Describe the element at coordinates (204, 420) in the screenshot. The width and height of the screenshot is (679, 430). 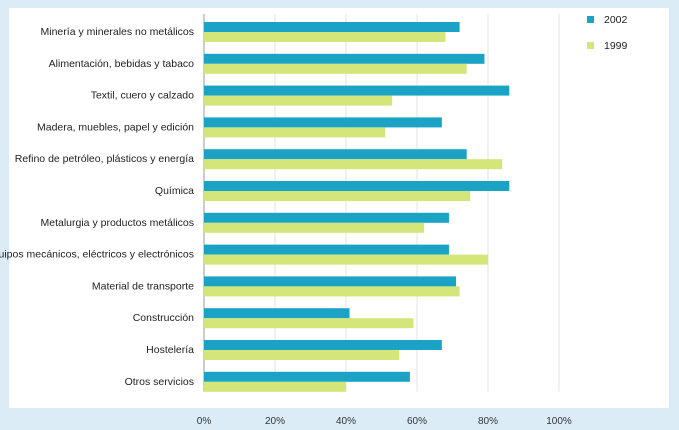
I see `x-tick-label: 0%` at that location.